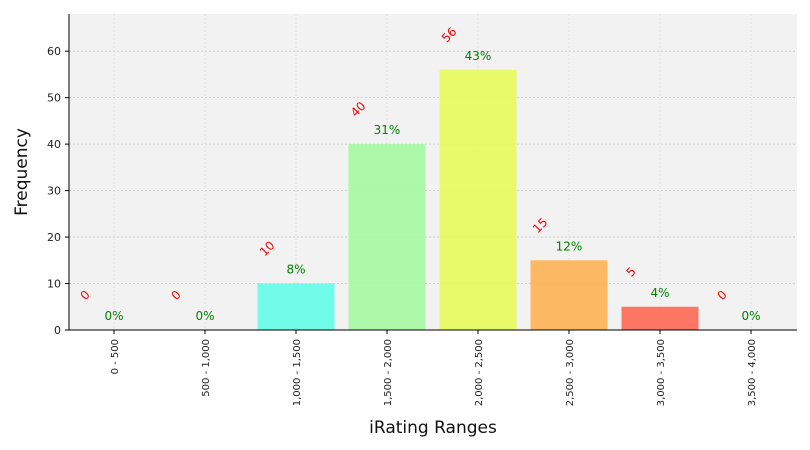 The height and width of the screenshot is (450, 810). What do you see at coordinates (115, 356) in the screenshot?
I see `x-tick-label: 0 - 500` at bounding box center [115, 356].